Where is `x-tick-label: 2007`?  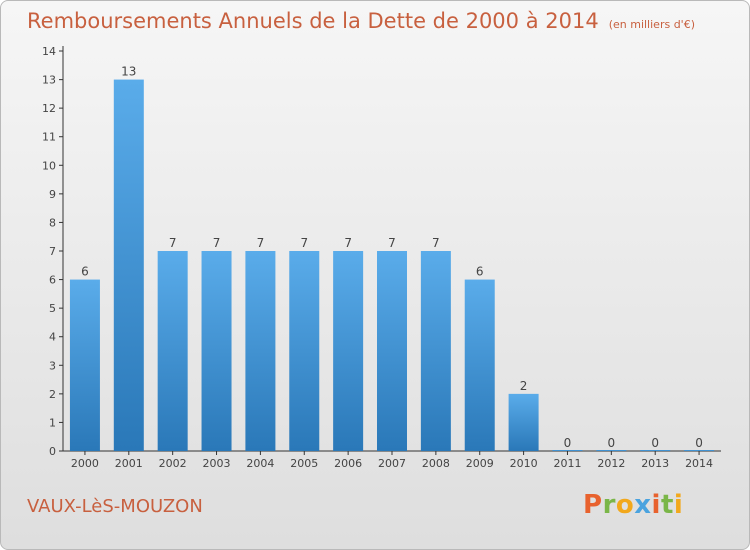
x-tick-label: 2007 is located at coordinates (392, 463).